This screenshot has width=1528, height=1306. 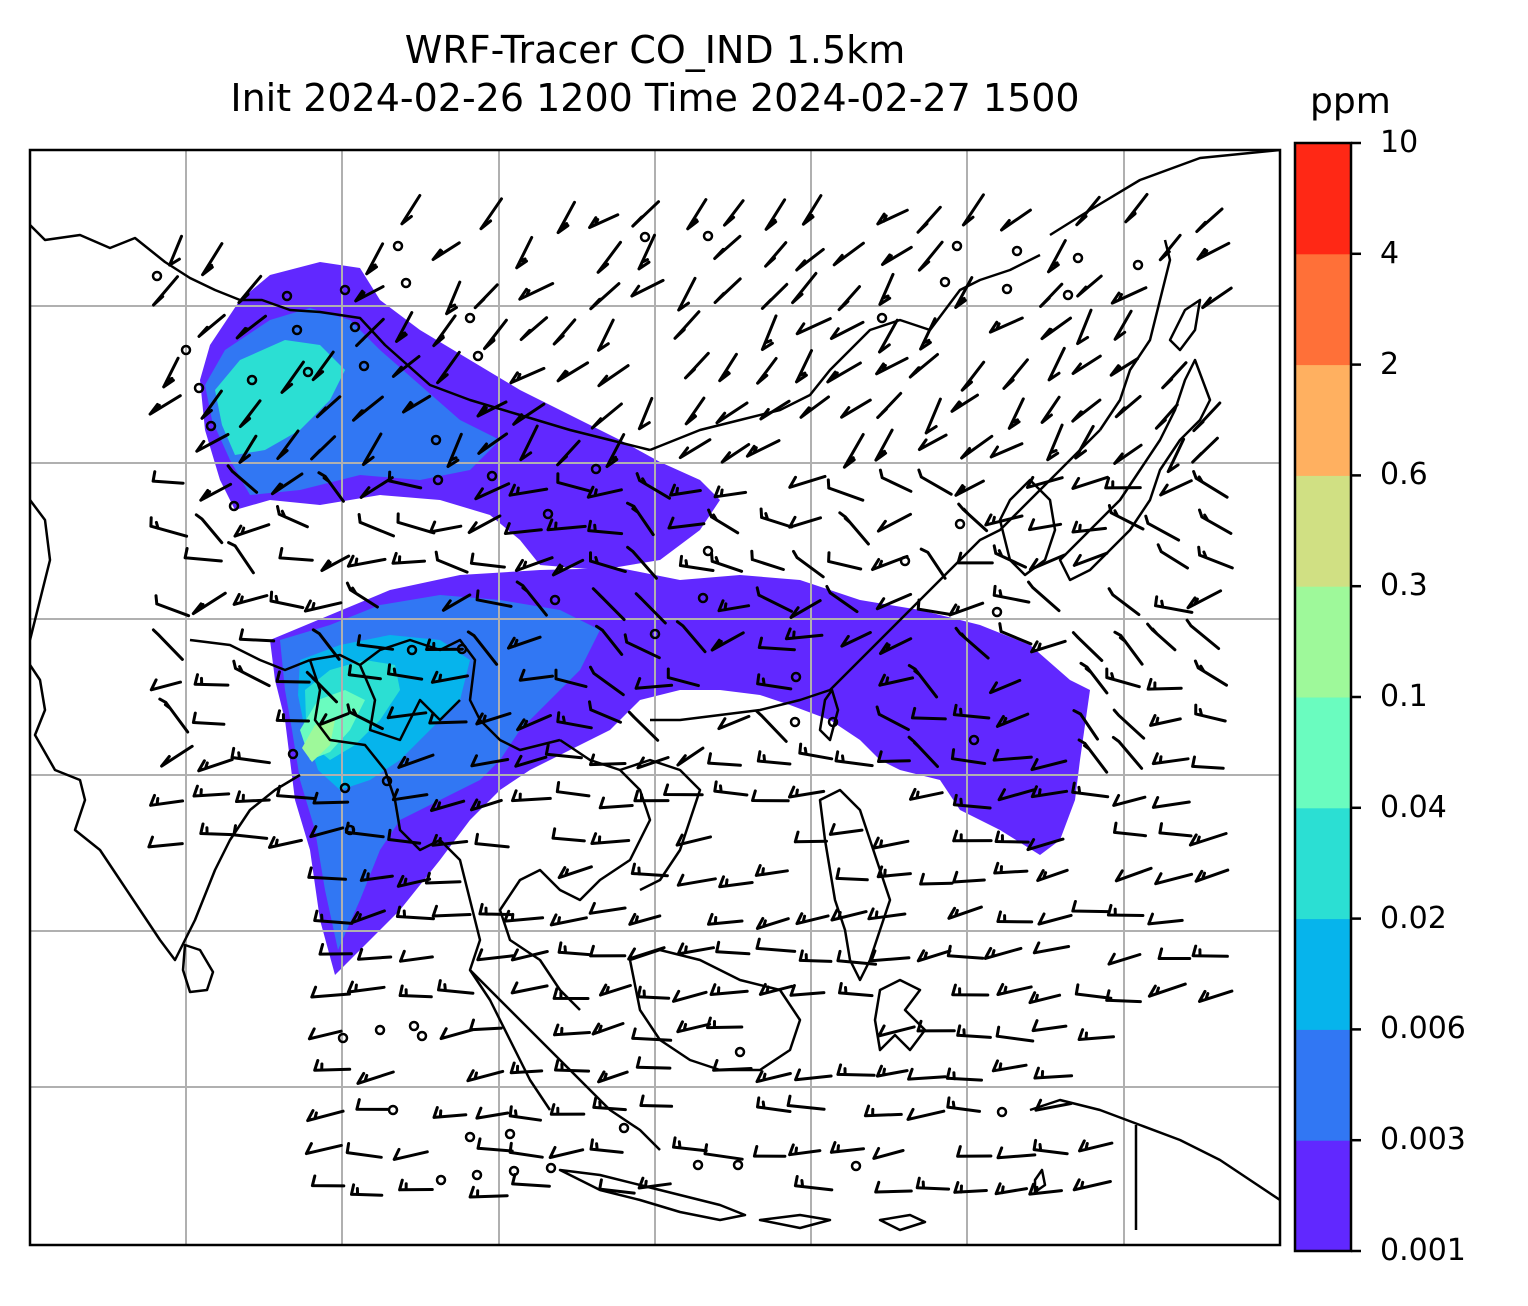 I want to click on colorbar-tick-label: 0.3, so click(x=1404, y=586).